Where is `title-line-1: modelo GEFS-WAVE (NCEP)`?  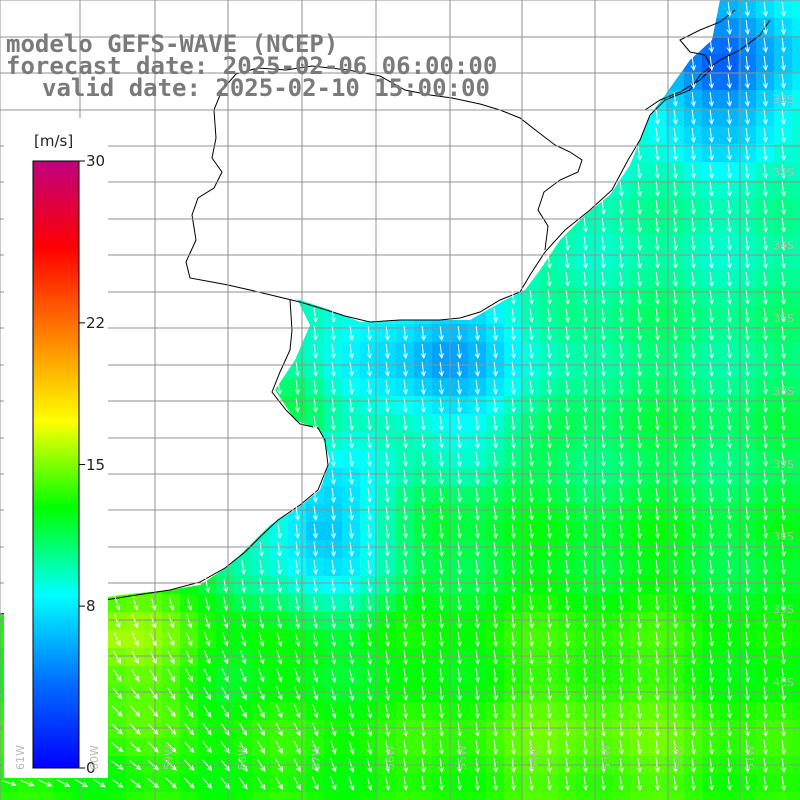
title-line-1: modelo GEFS-WAVE (NCEP) is located at coordinates (172, 44).